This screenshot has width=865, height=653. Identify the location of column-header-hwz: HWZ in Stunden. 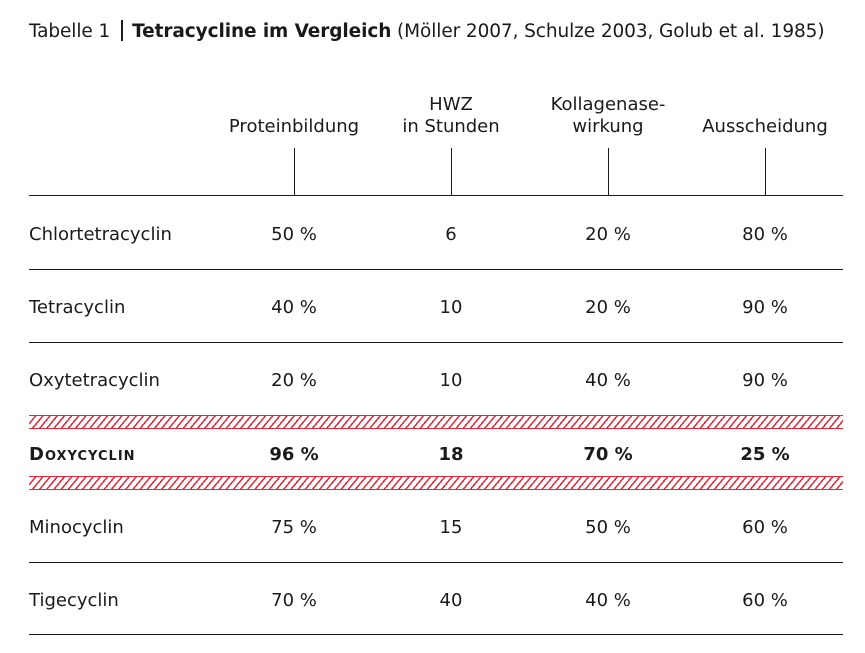
(450, 116).